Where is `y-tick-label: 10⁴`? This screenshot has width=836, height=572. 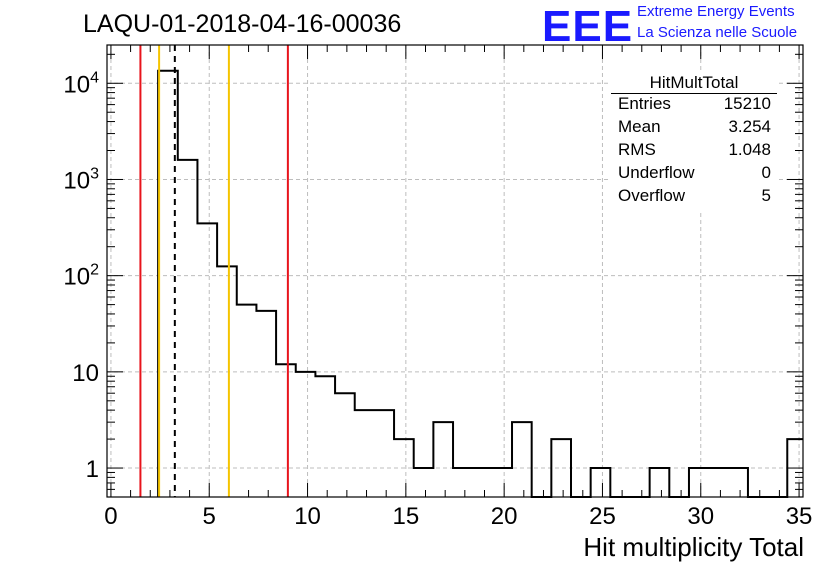 y-tick-label: 10⁴ is located at coordinates (81, 83).